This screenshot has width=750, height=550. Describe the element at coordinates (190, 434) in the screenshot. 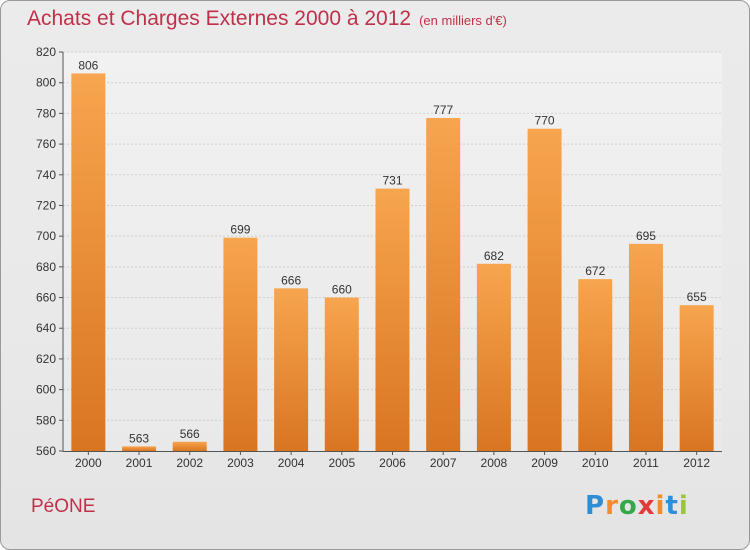

I see `value-label-2002: 566` at that location.